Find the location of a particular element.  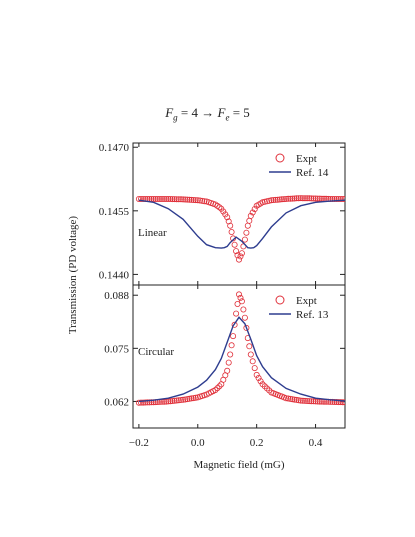

panel-frame is located at coordinates (239, 356).